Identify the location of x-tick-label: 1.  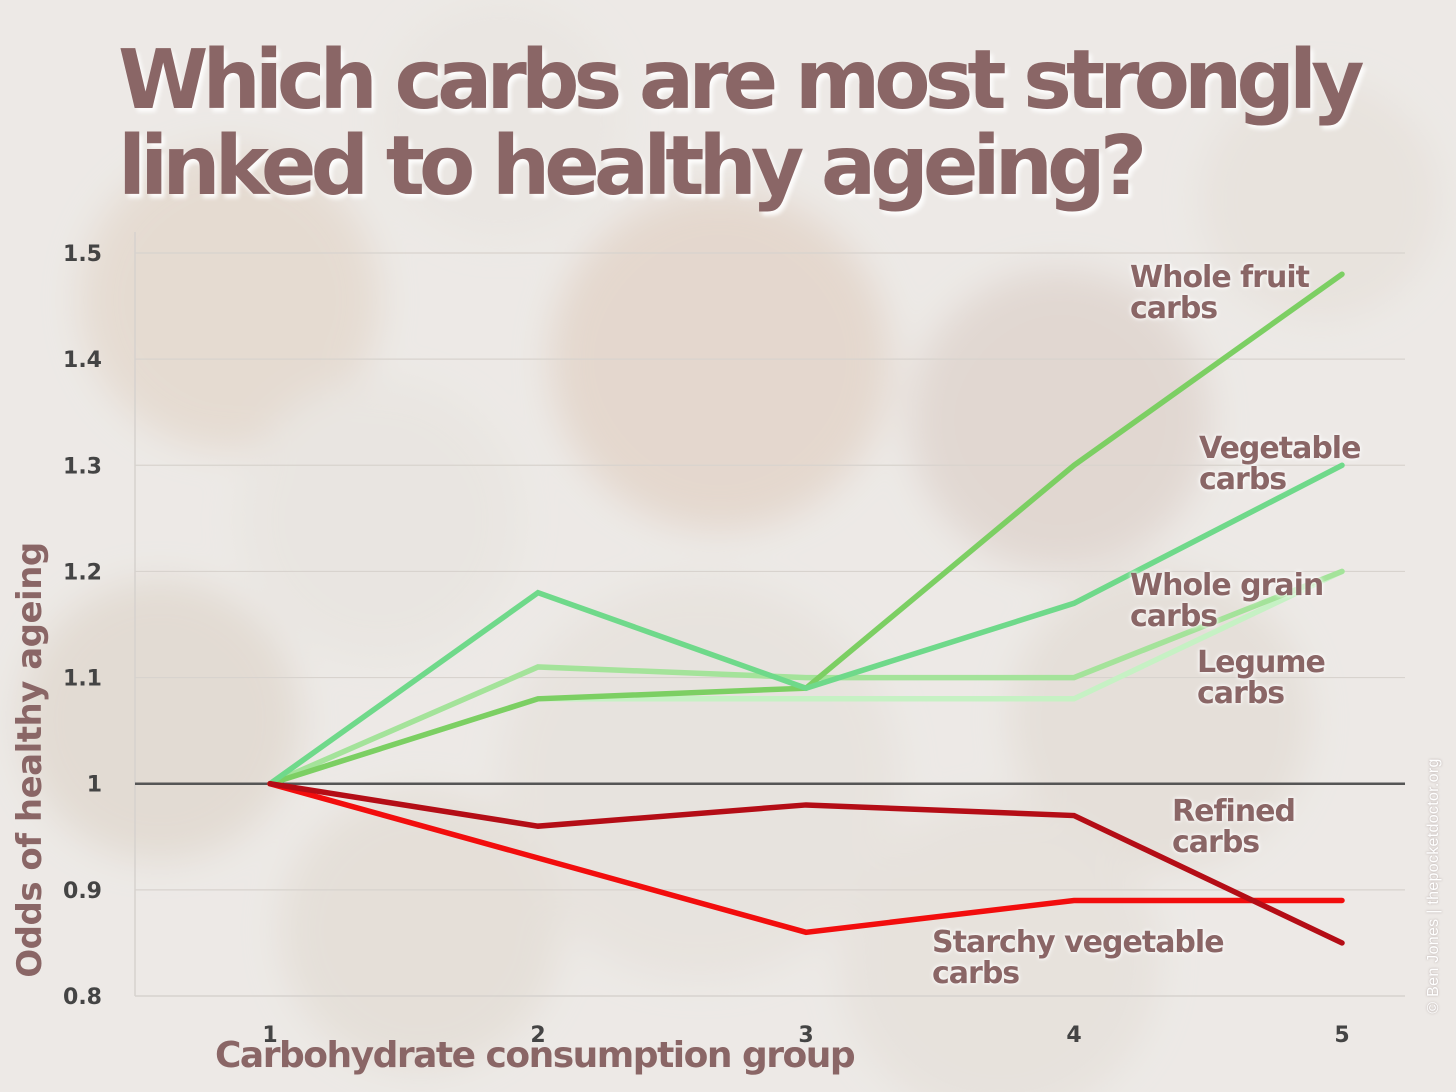
(269, 1035).